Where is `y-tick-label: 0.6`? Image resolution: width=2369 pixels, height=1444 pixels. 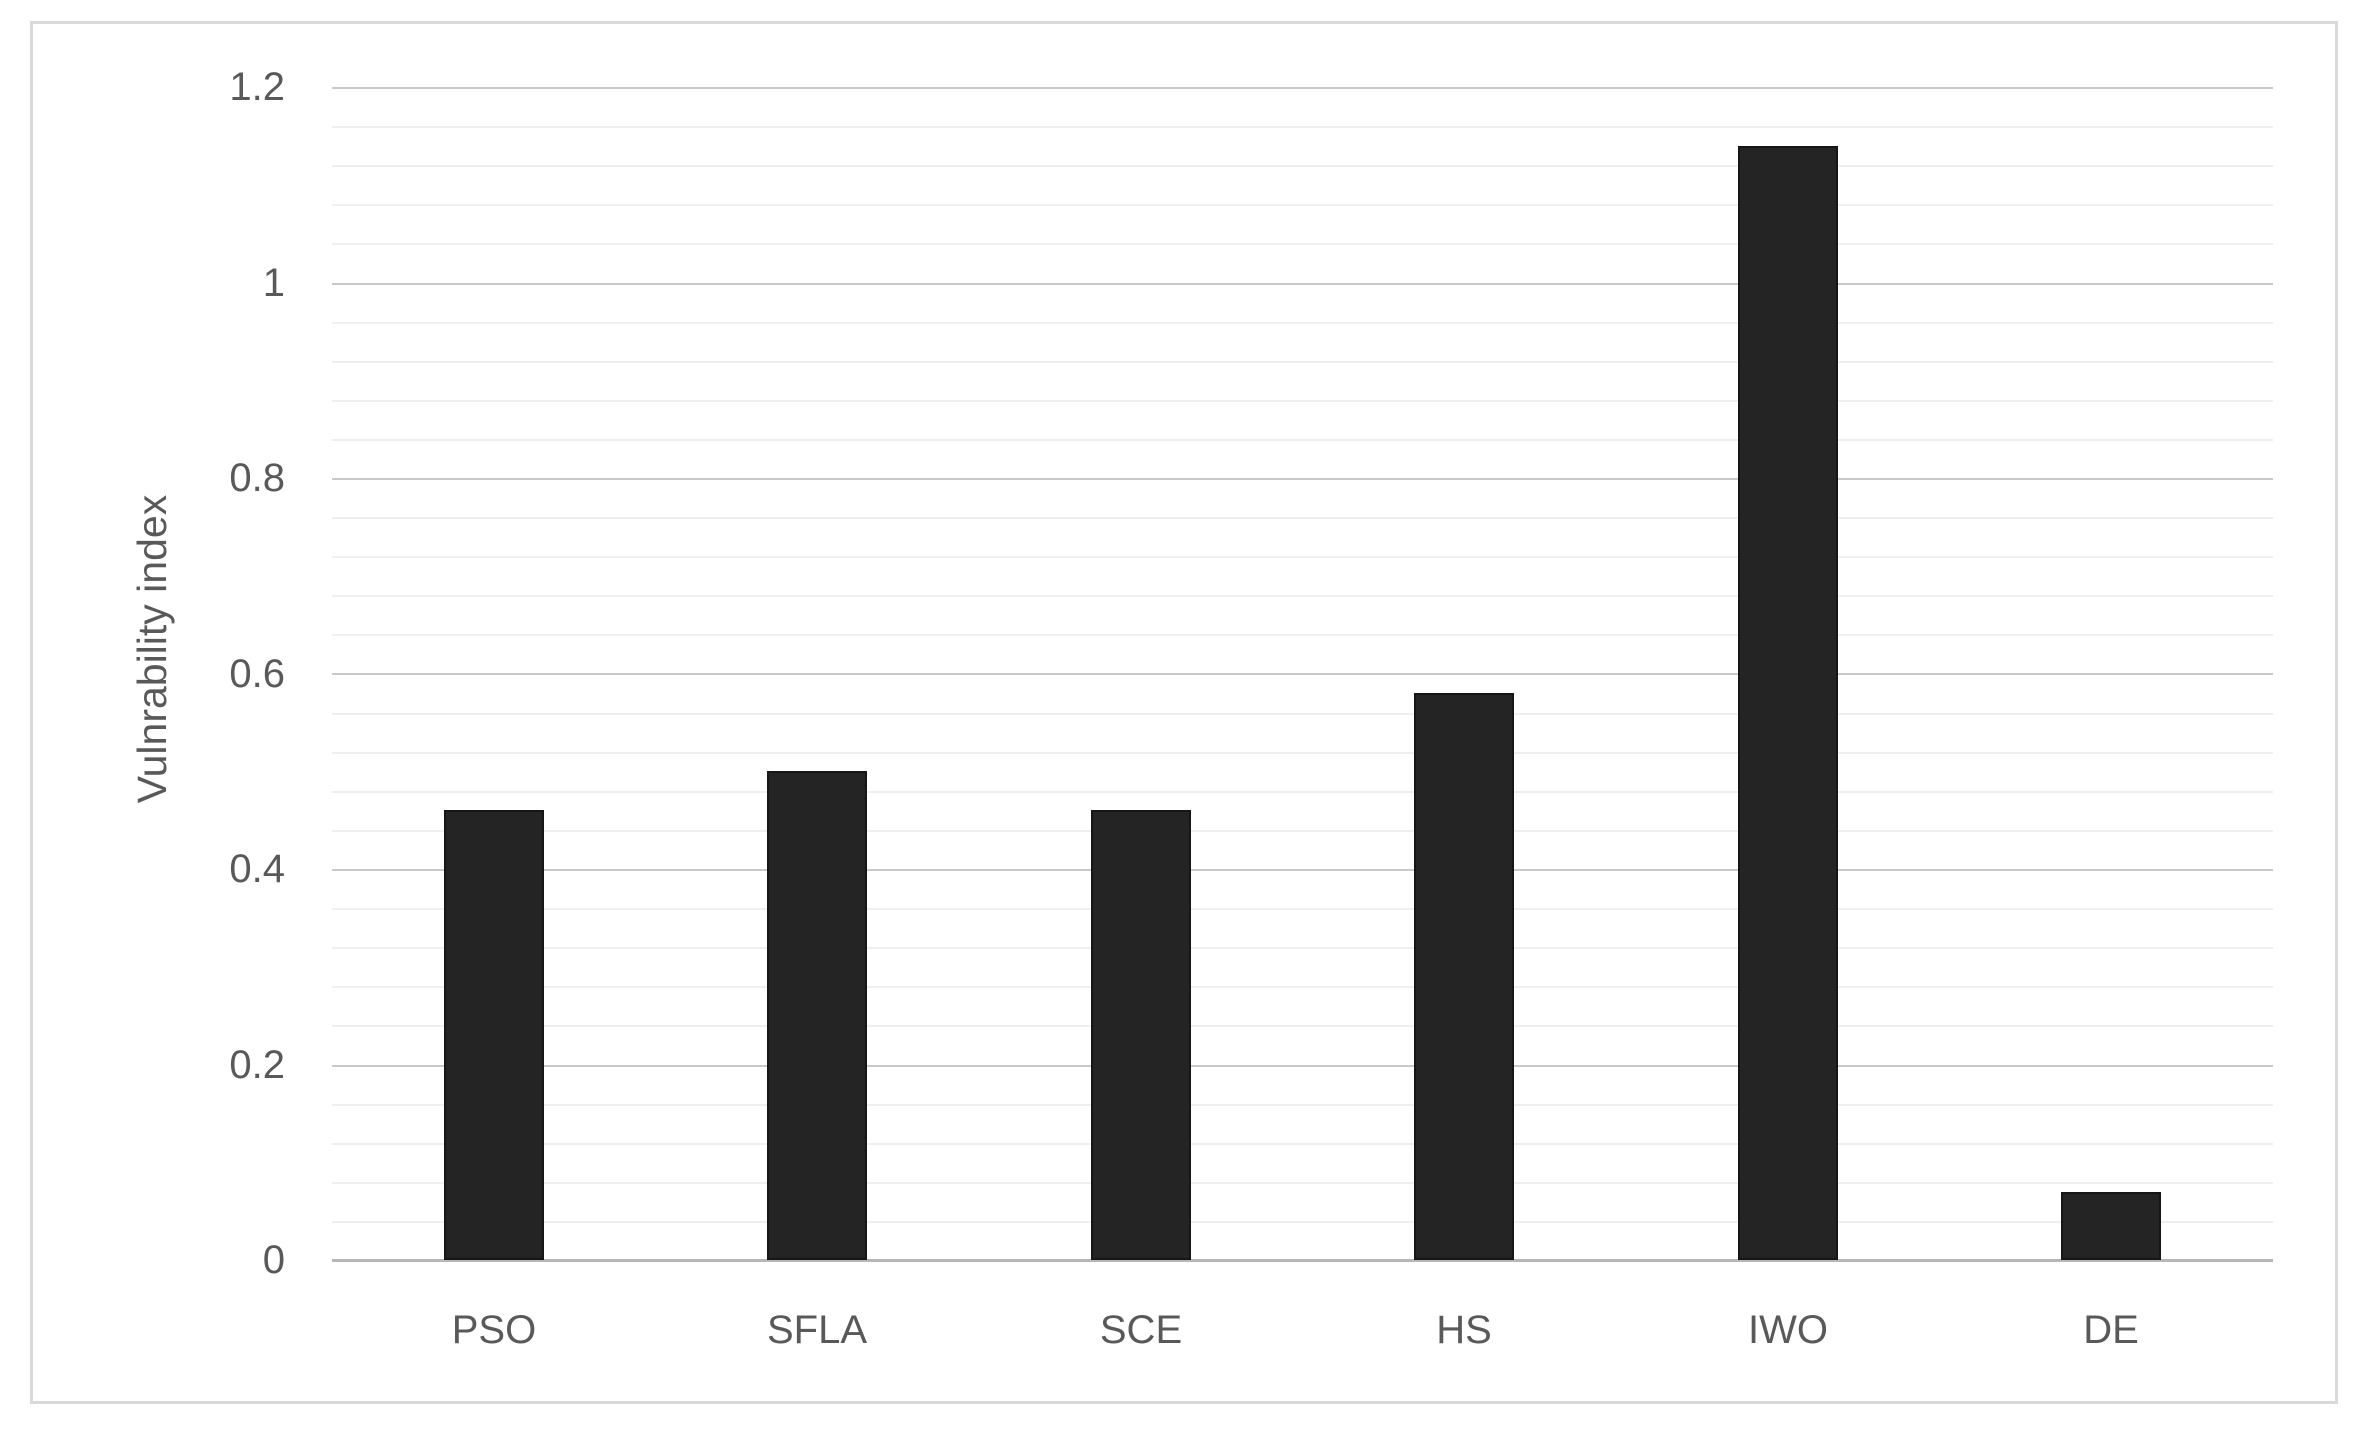
y-tick-label: 0.6 is located at coordinates (257, 674).